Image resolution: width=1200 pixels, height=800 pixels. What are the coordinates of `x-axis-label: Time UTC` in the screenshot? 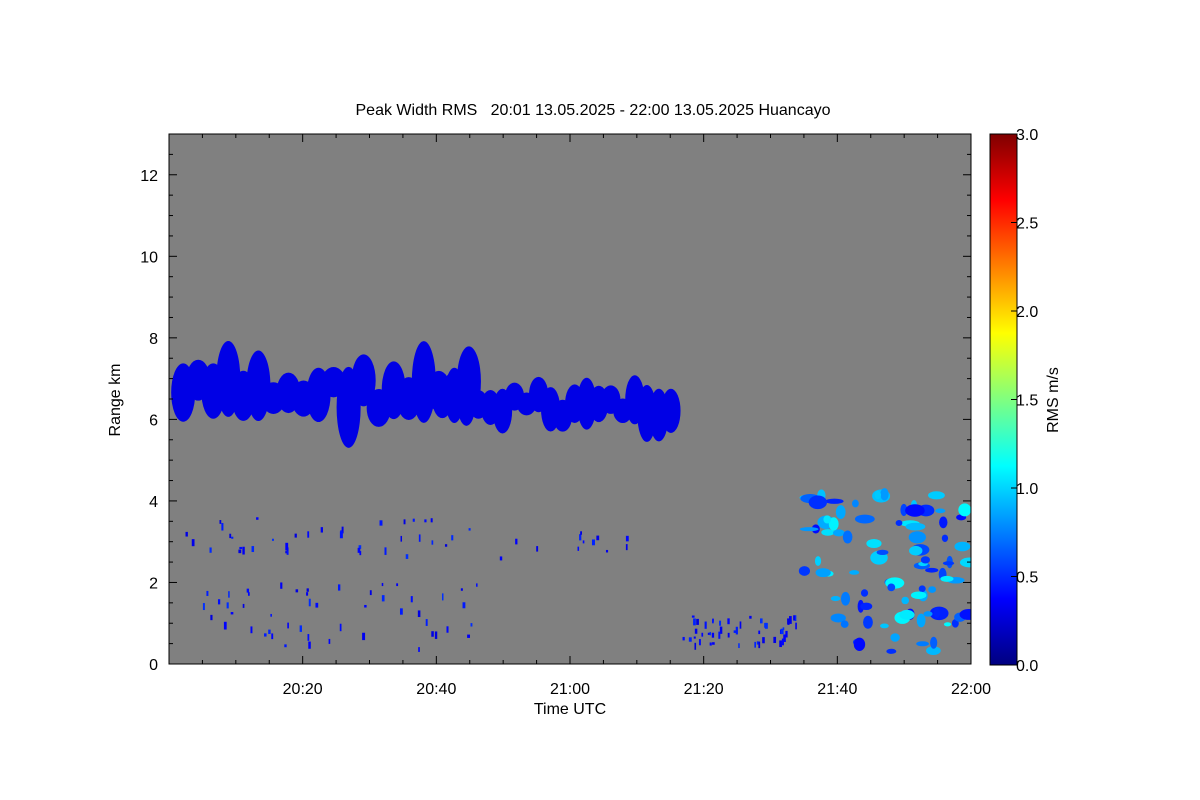 It's located at (570, 709).